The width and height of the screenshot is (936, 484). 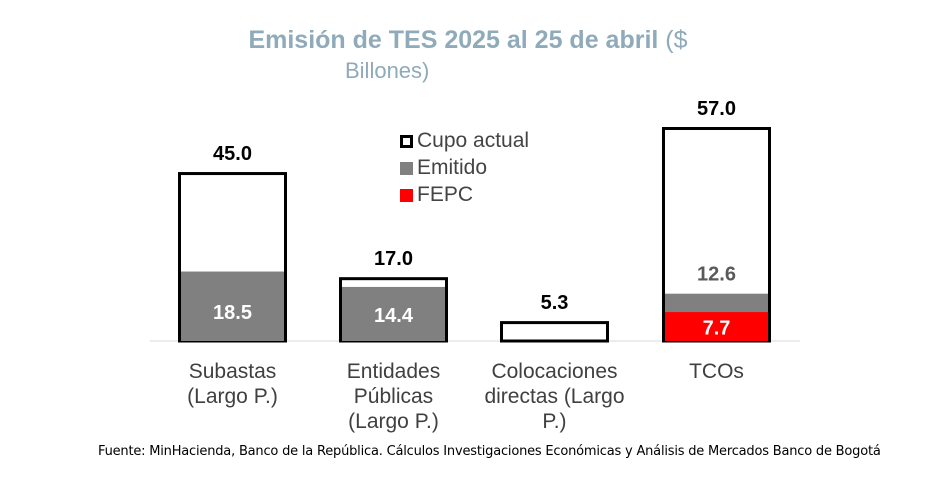 I want to click on bar-fepc, so click(x=716, y=326).